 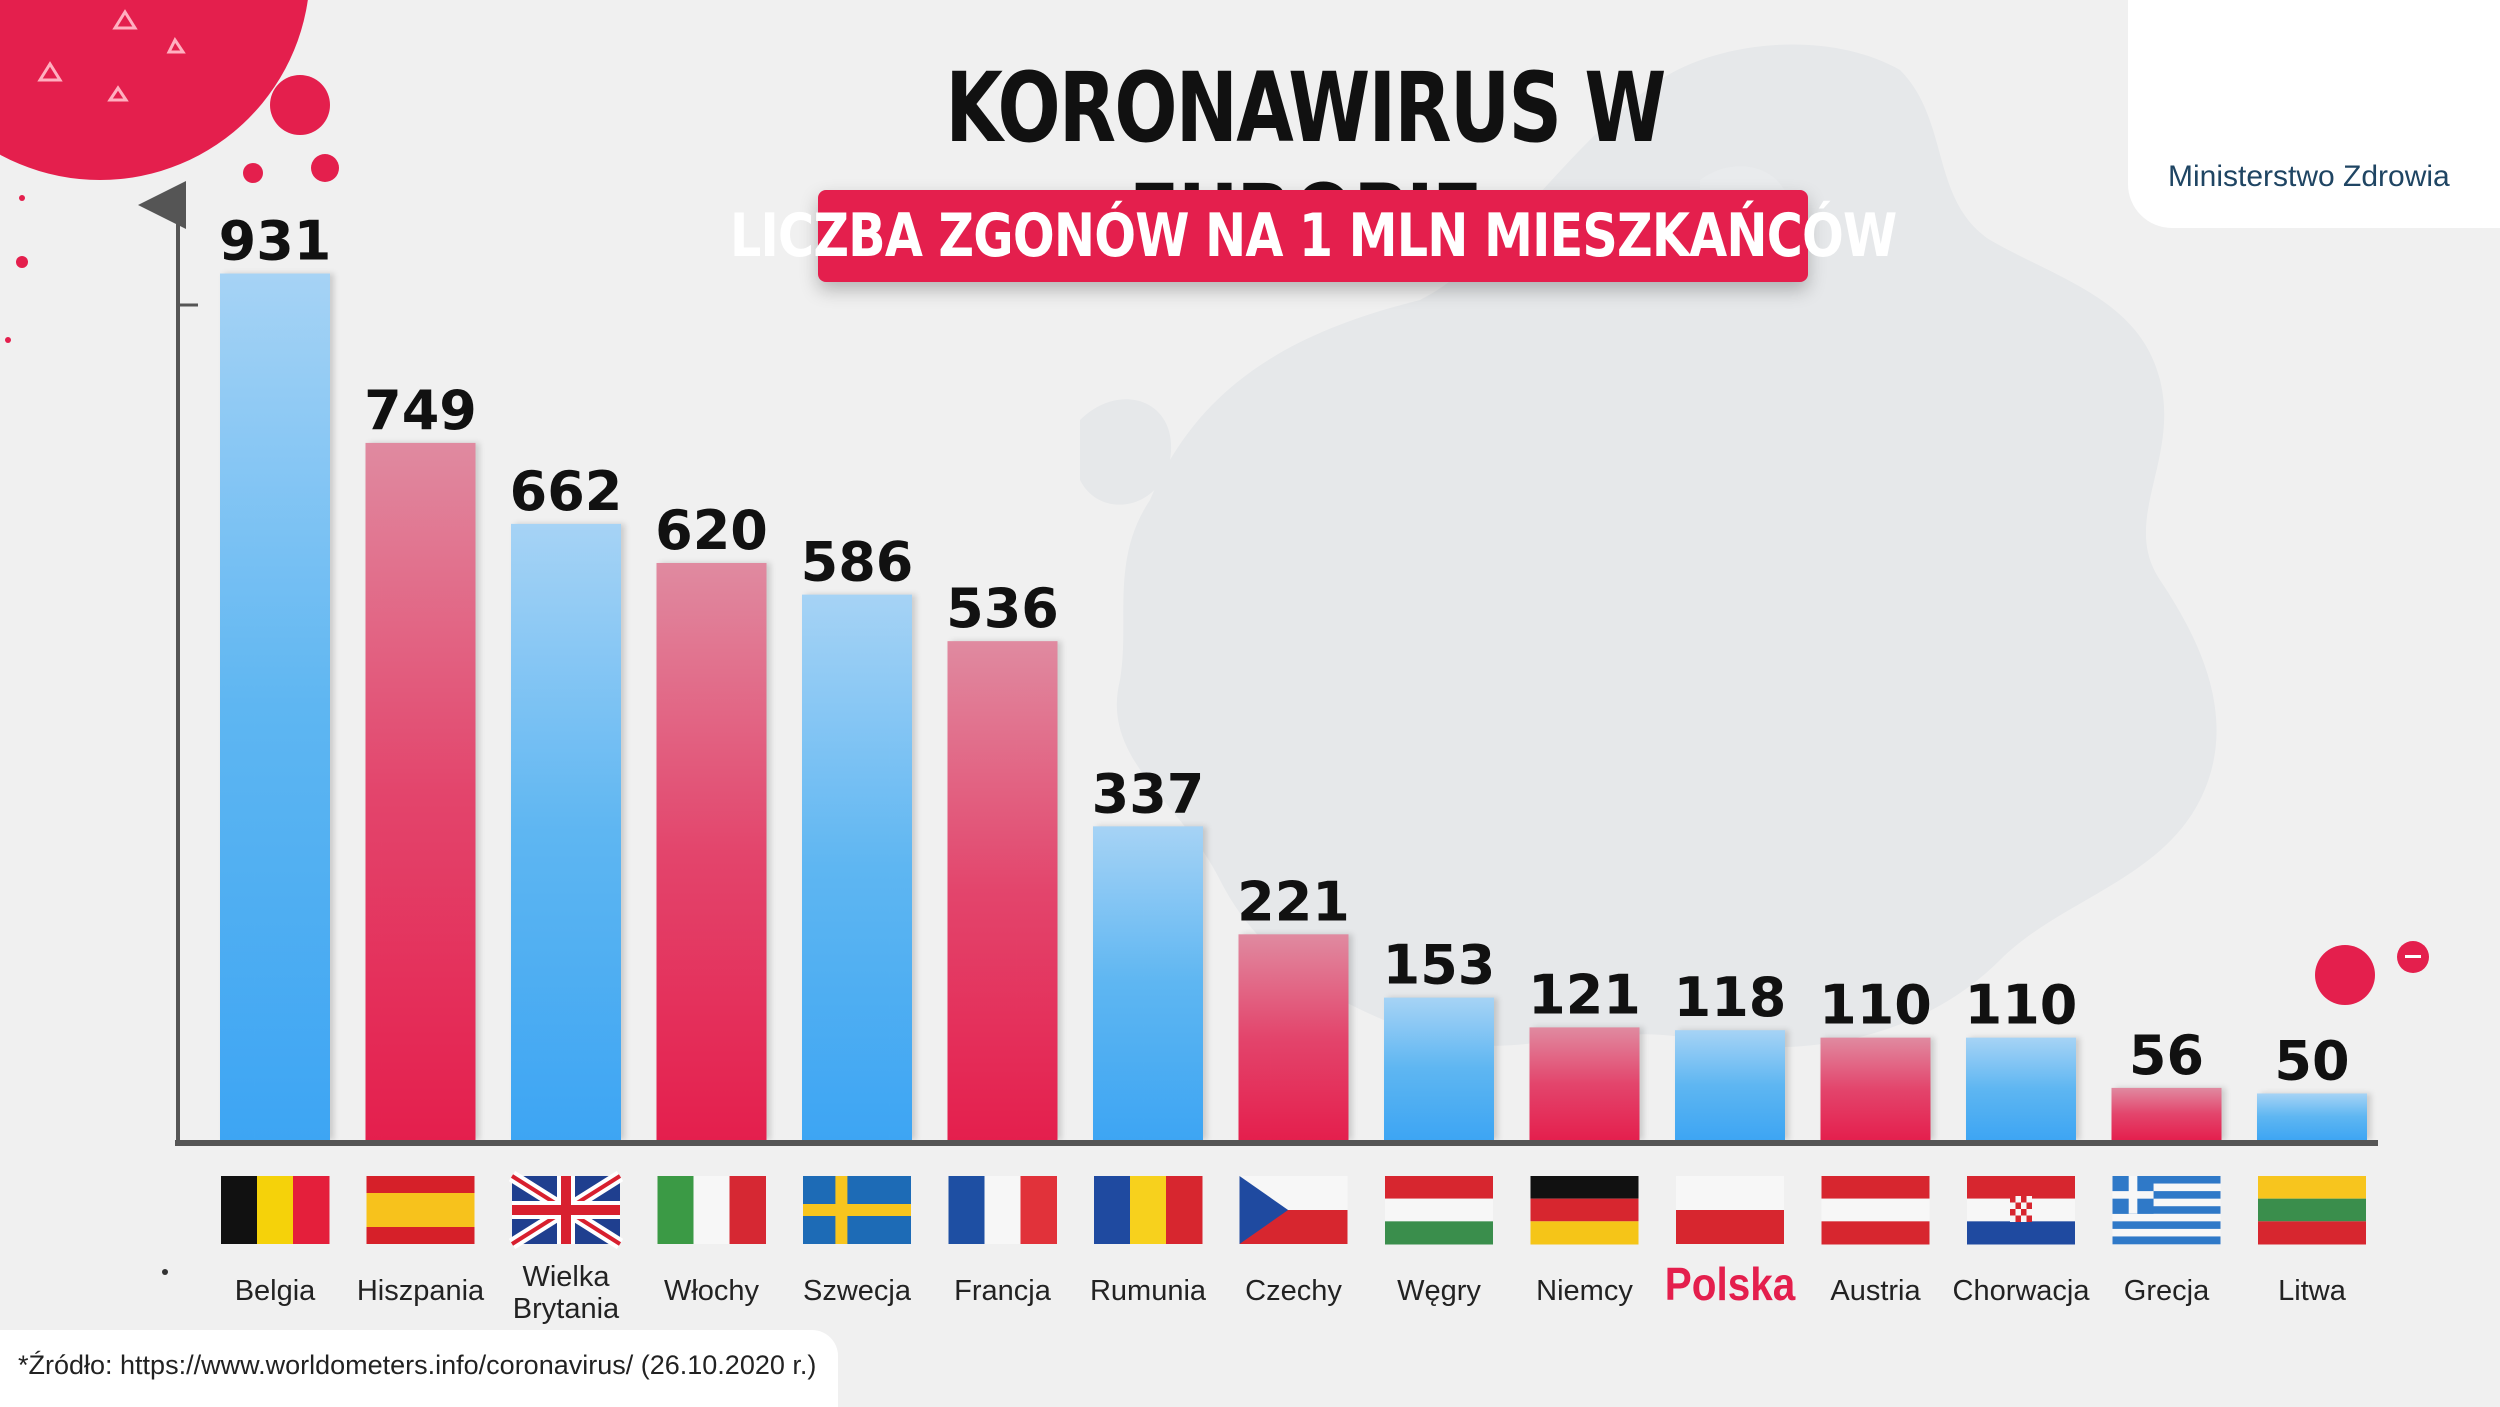 What do you see at coordinates (1584, 1291) in the screenshot?
I see `category-label-germany: Niemcy` at bounding box center [1584, 1291].